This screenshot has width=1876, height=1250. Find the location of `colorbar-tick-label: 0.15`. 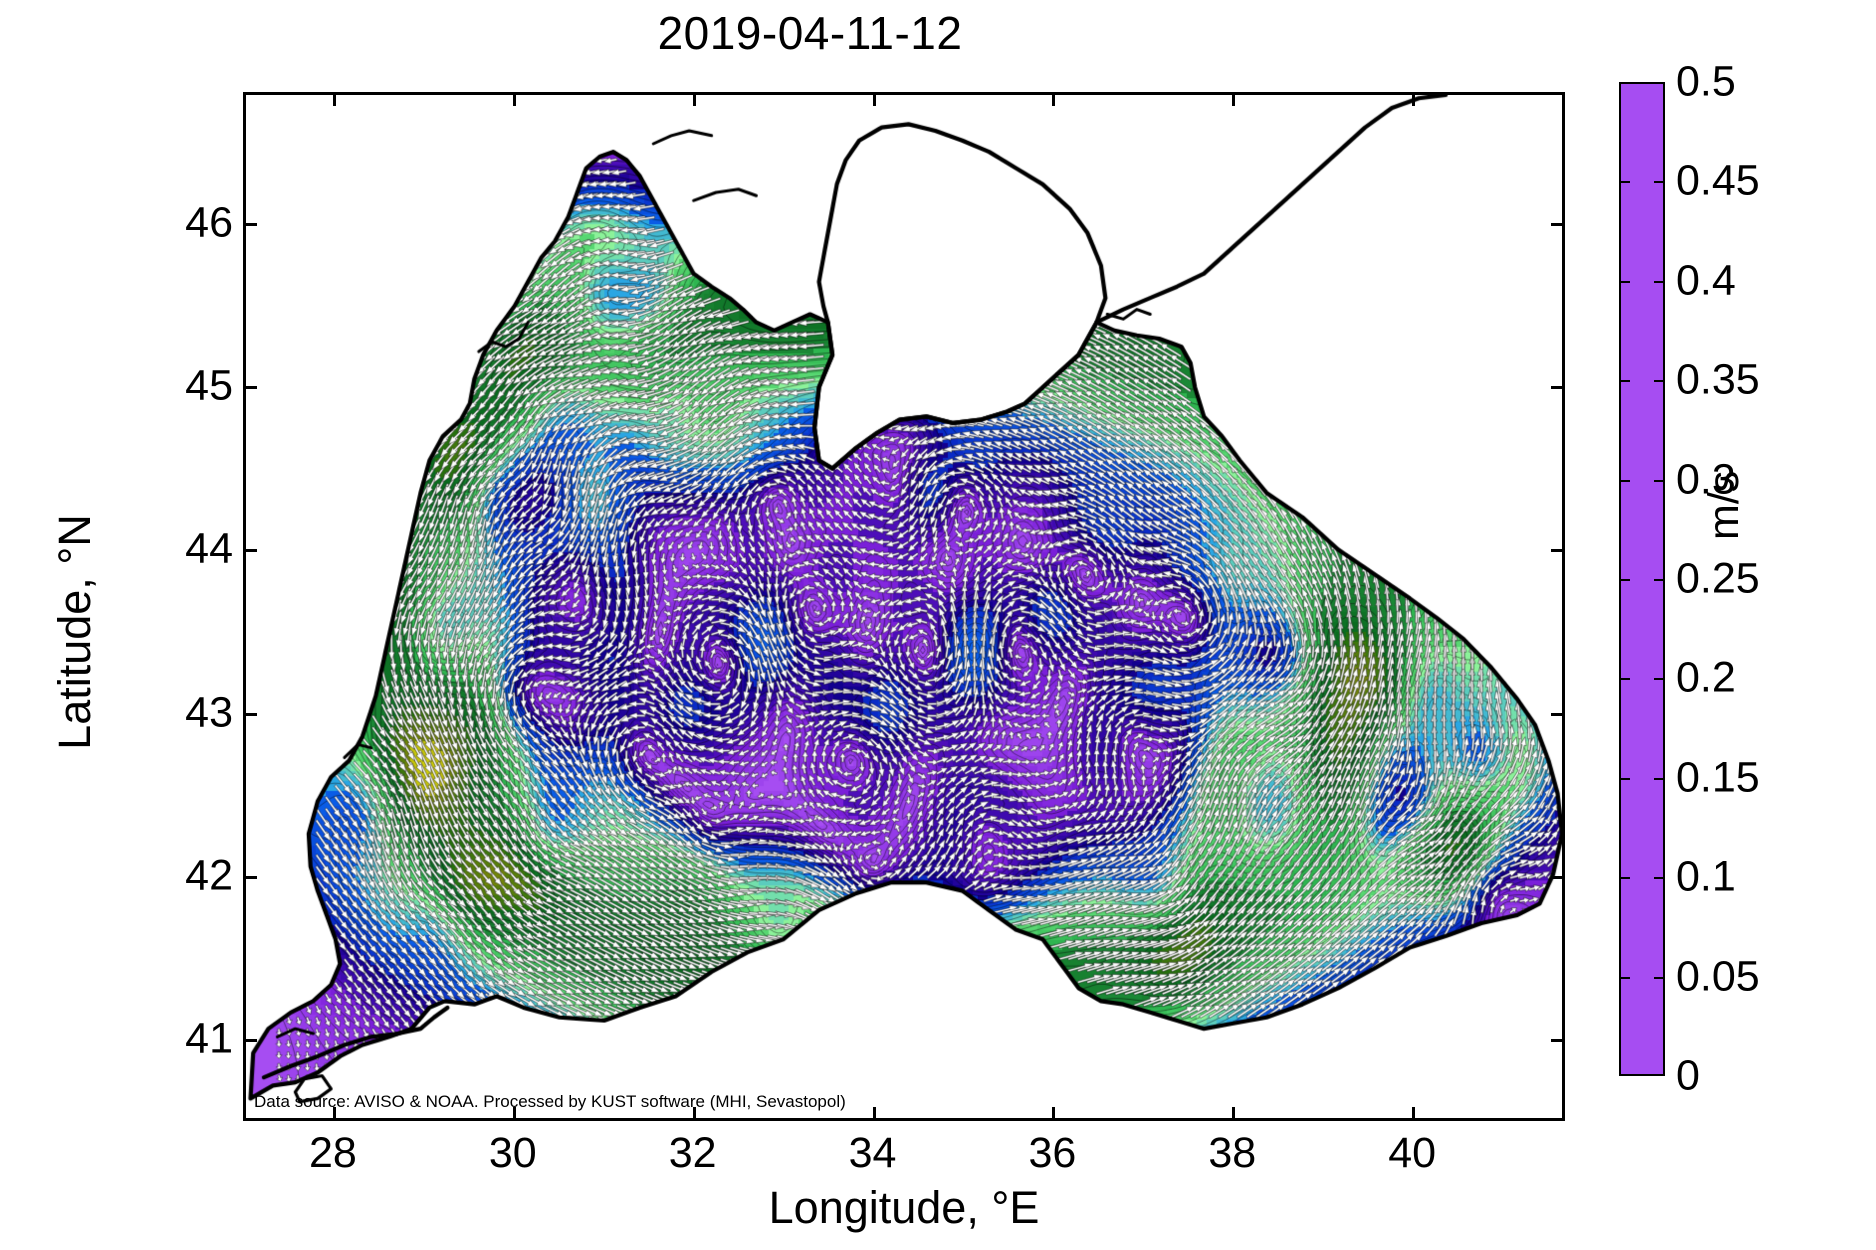

colorbar-tick-label: 0.15 is located at coordinates (1718, 777).